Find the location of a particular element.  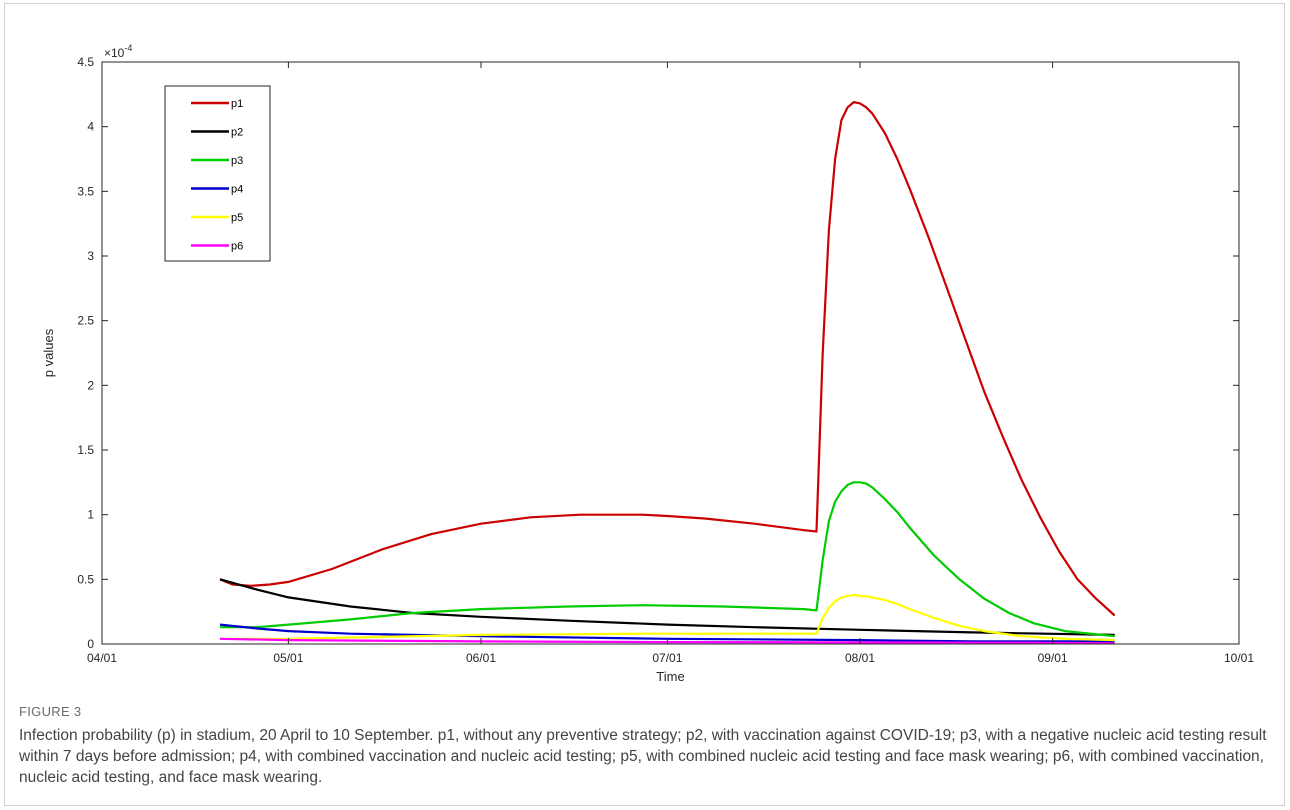

x-tick-label: 06/01 is located at coordinates (481, 658).